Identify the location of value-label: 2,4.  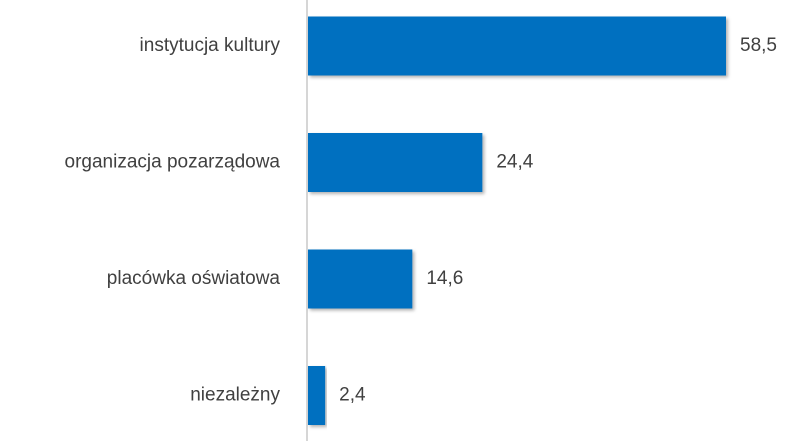
(352, 395).